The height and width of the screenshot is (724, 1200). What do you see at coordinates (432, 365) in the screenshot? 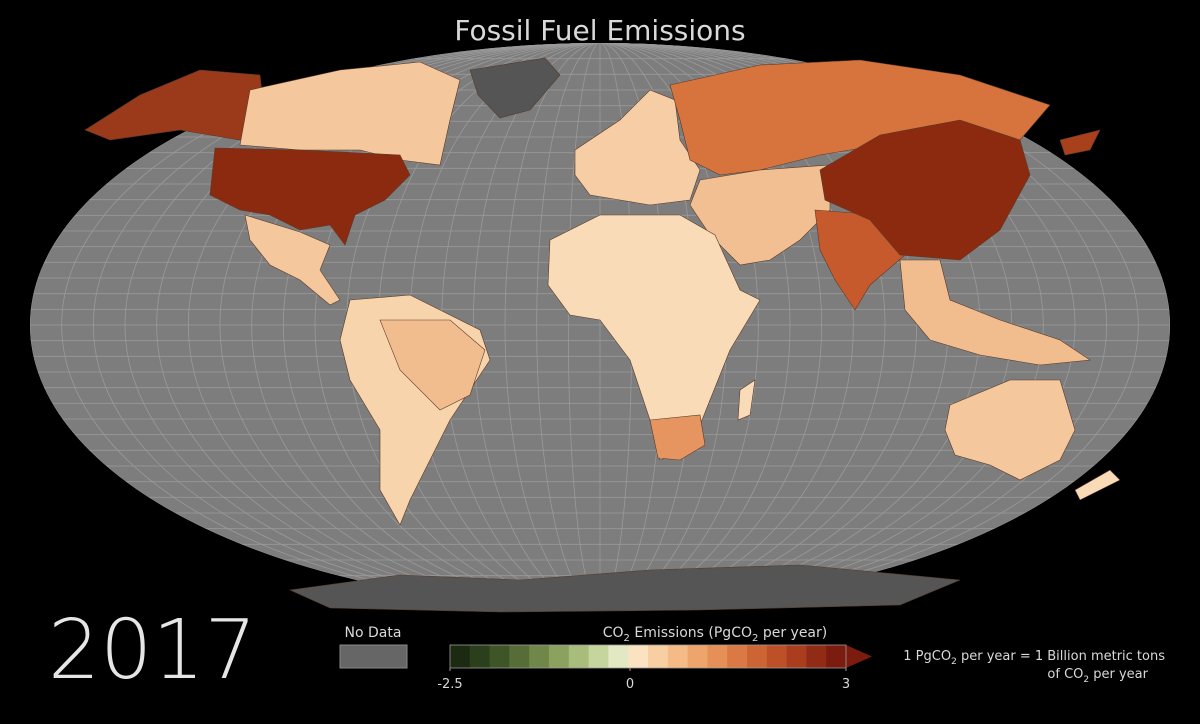
I see `brazil` at bounding box center [432, 365].